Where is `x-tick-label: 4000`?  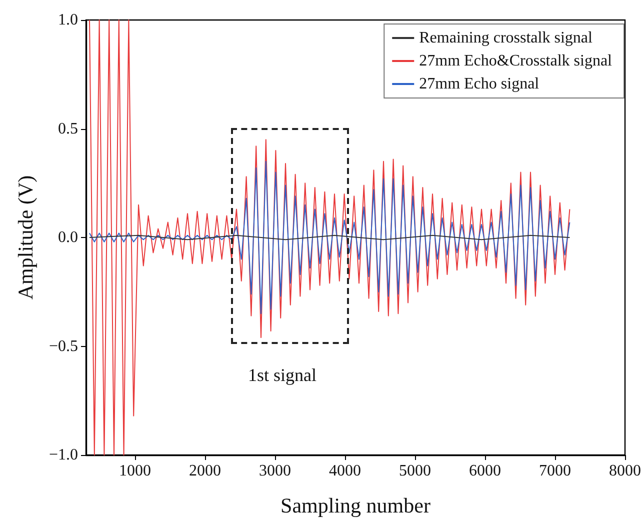
x-tick-label: 4000 is located at coordinates (345, 471).